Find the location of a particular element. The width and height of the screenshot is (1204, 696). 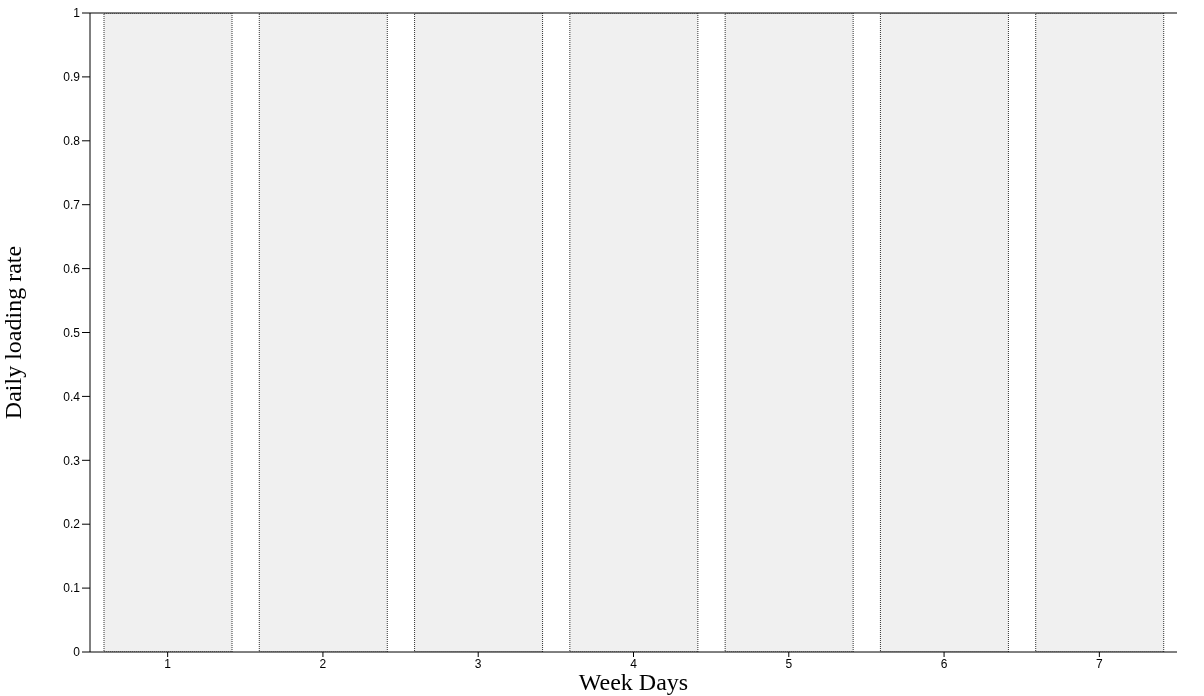

x-tick-label: 6 is located at coordinates (944, 663).